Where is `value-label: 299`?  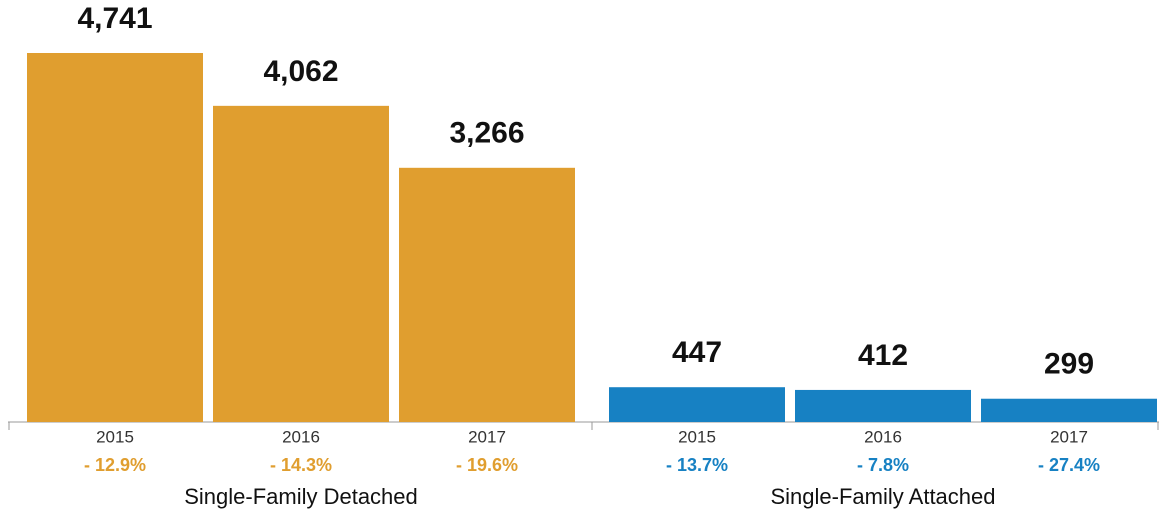
value-label: 299 is located at coordinates (1069, 364).